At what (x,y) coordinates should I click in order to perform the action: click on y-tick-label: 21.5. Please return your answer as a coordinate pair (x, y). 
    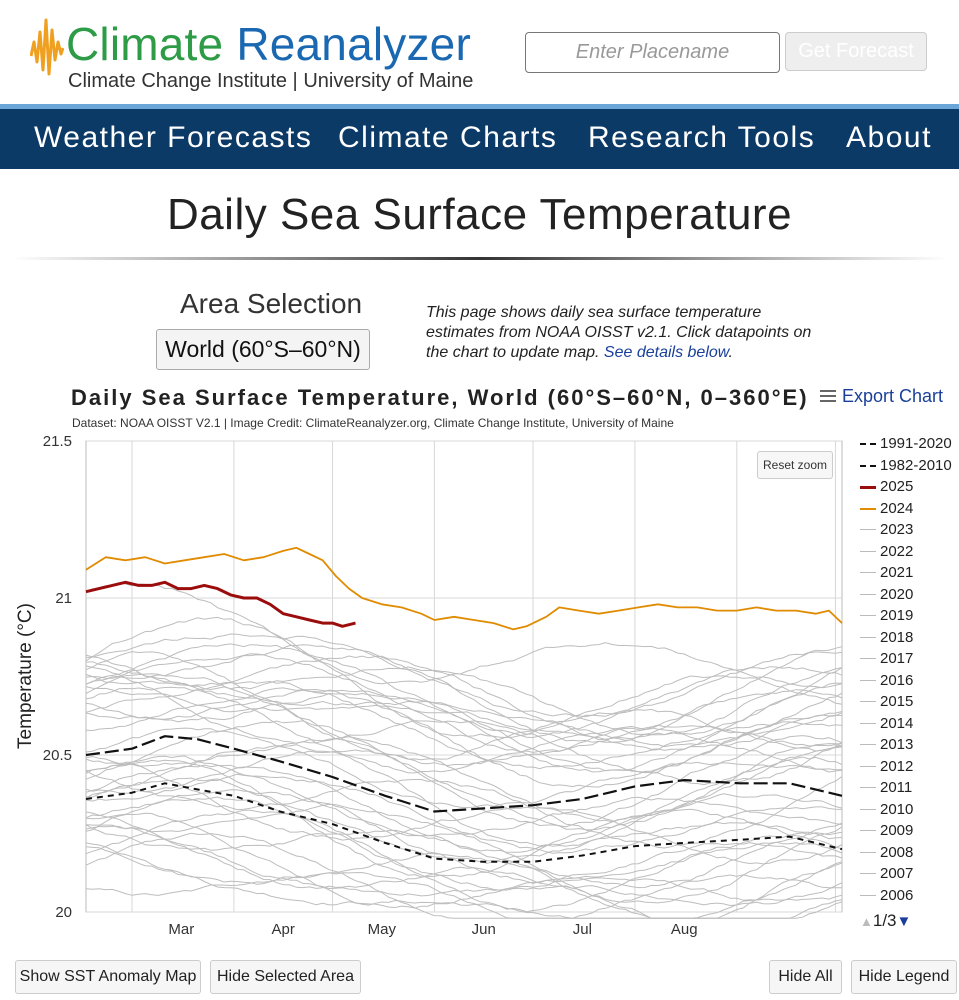
    Looking at the image, I should click on (57, 441).